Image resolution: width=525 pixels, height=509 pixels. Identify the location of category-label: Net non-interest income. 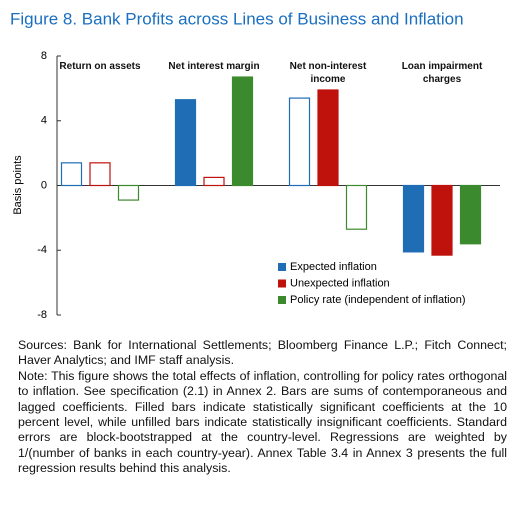
(328, 73).